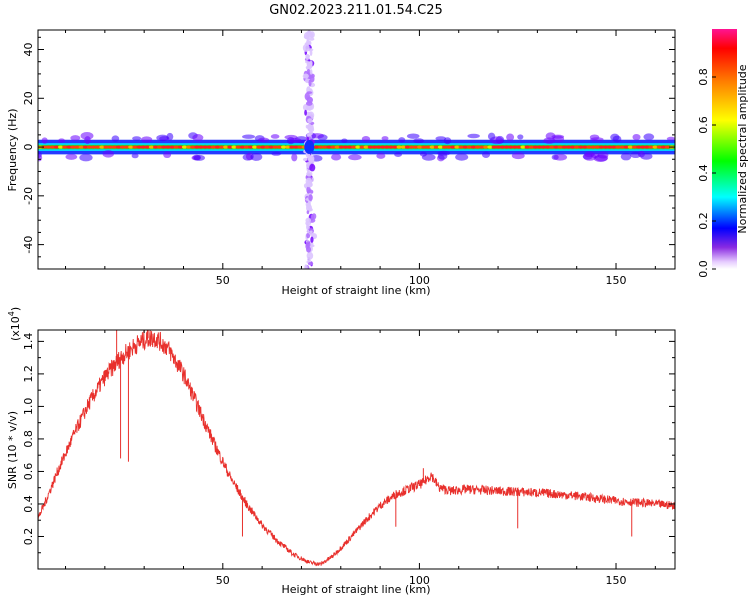 The height and width of the screenshot is (600, 750). What do you see at coordinates (28, 196) in the screenshot?
I see `y-tick-label: -20` at bounding box center [28, 196].